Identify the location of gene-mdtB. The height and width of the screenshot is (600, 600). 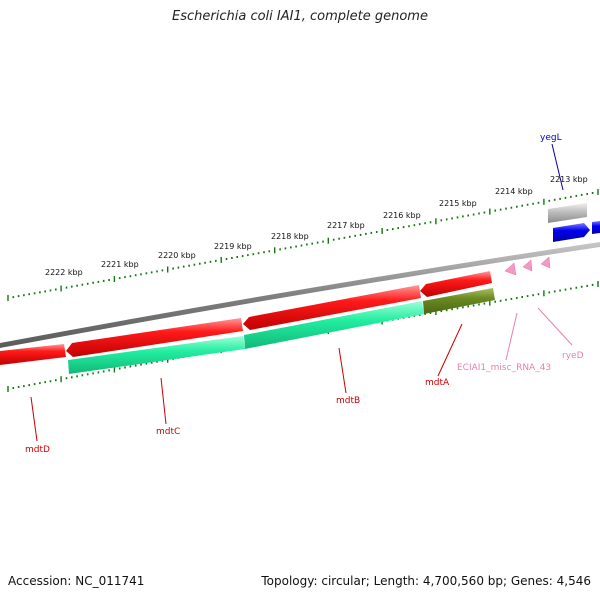
(334, 325).